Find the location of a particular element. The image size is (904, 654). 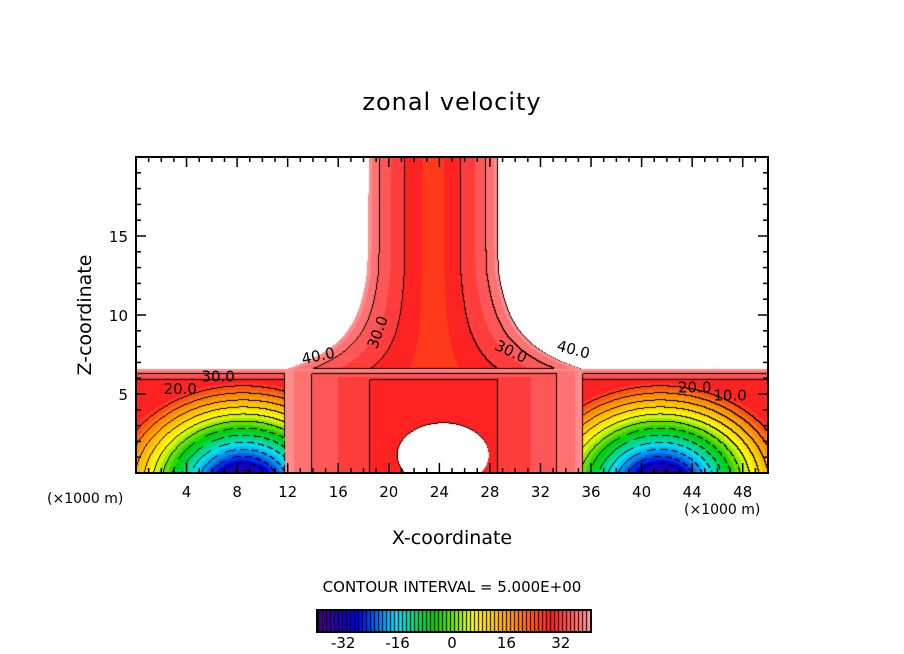

y-tick-label: 10 is located at coordinates (118, 316).